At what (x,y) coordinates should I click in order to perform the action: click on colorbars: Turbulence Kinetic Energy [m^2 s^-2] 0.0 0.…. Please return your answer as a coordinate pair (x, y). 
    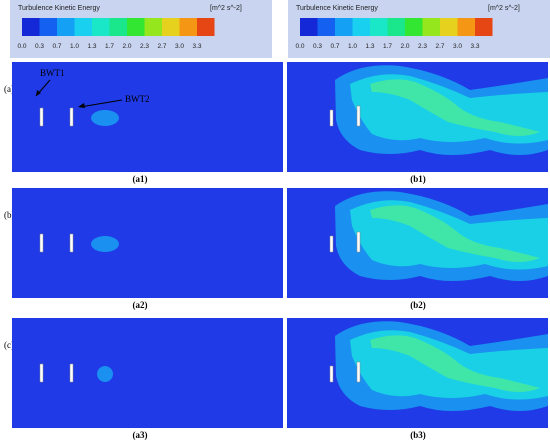
    Looking at the image, I should click on (280, 29).